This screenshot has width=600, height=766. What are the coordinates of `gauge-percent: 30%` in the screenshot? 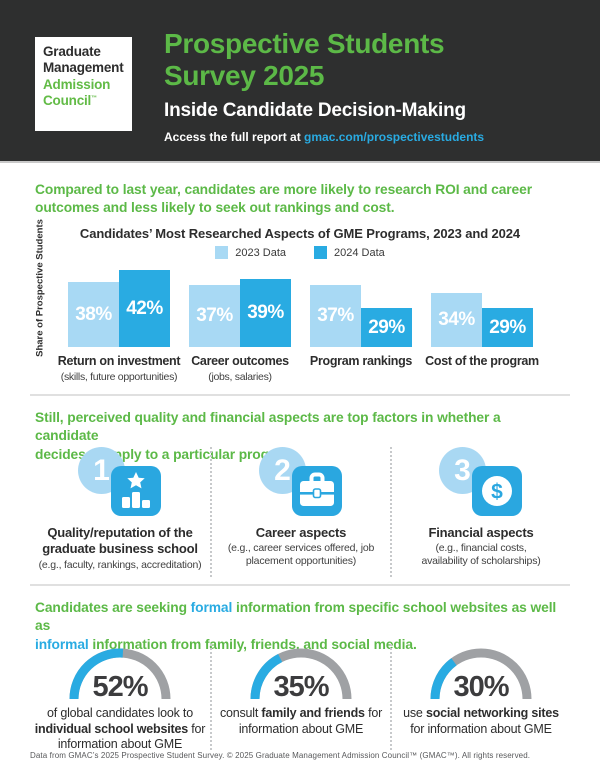 It's located at (481, 687).